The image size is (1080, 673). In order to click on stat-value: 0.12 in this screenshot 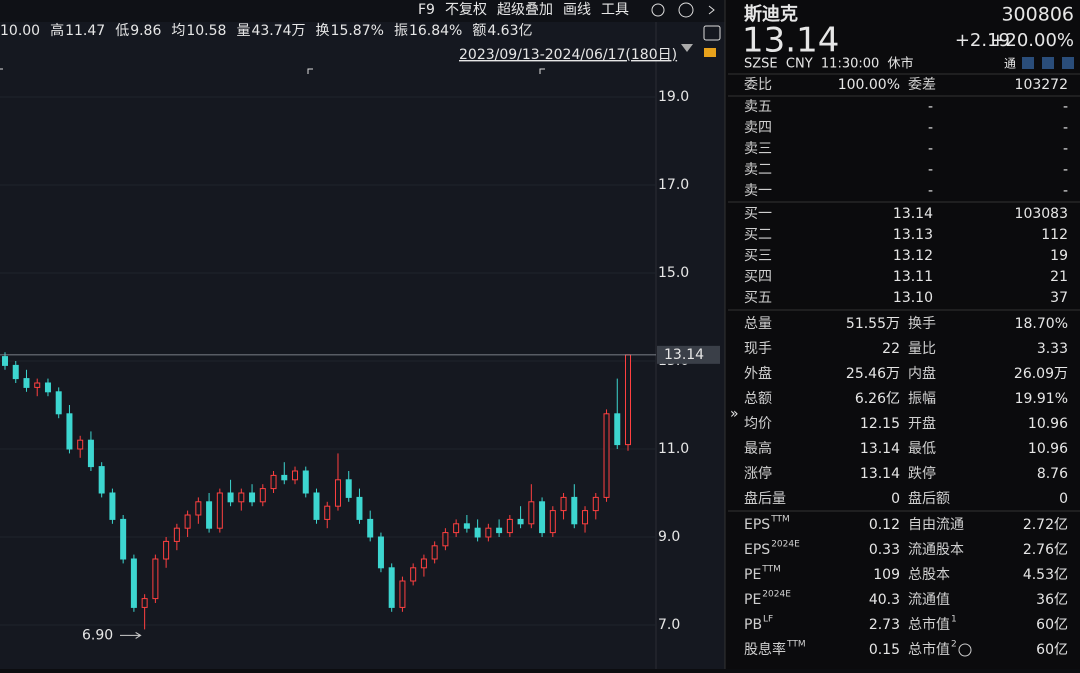, I will do `click(884, 525)`.